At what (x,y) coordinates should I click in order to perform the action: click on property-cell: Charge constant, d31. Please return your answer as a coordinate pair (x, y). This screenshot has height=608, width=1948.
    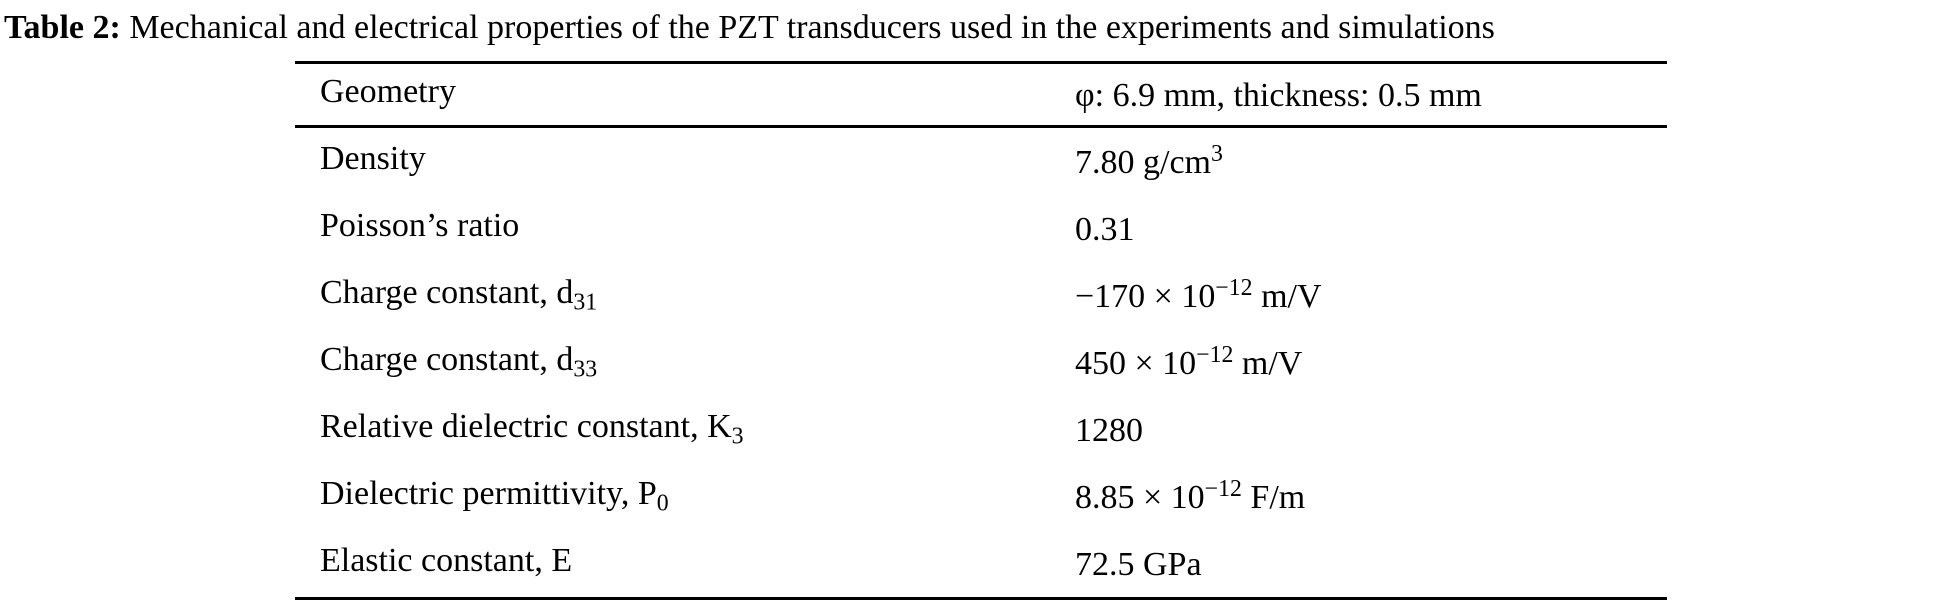
    Looking at the image, I should click on (685, 295).